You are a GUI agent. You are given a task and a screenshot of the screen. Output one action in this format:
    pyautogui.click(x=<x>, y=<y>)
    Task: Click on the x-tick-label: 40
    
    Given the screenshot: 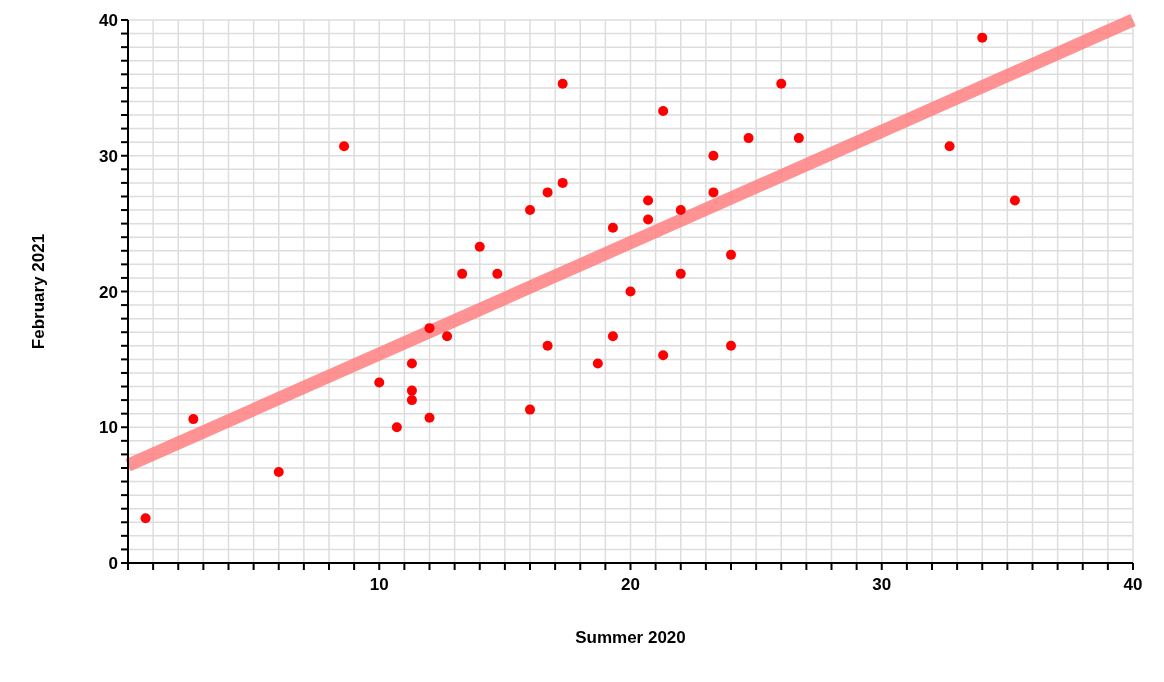 What is the action you would take?
    pyautogui.click(x=1133, y=585)
    